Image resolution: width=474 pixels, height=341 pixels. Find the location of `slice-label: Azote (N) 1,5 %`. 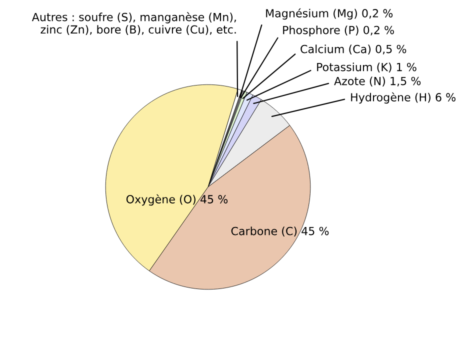

slice-label: Azote (N) 1,5 % is located at coordinates (377, 81).